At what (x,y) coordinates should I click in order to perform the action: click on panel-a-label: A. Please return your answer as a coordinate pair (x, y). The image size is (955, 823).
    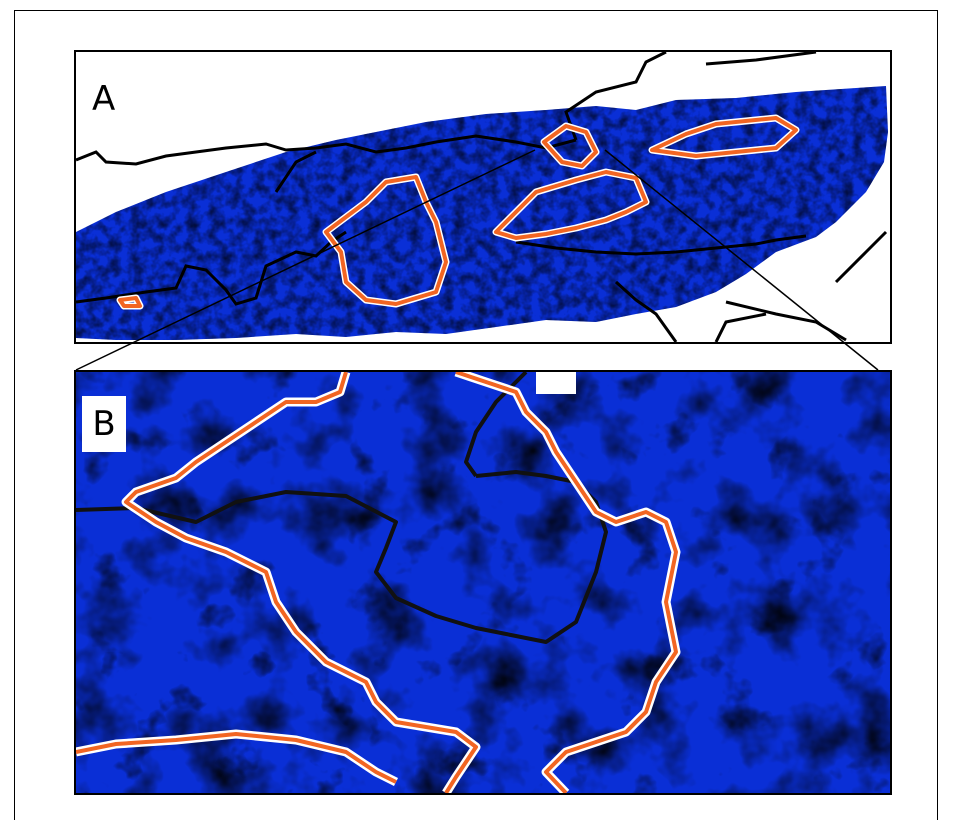
    Looking at the image, I should click on (104, 99).